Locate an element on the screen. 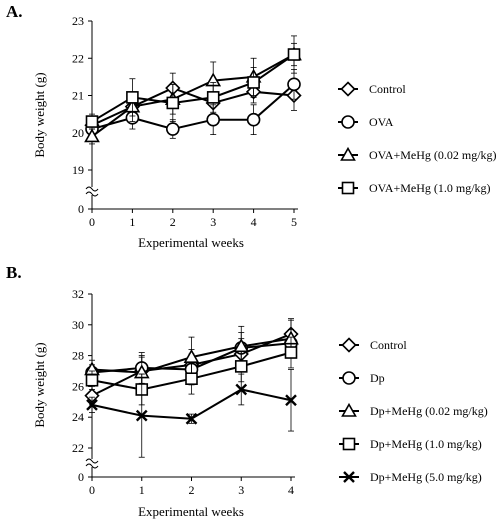 The height and width of the screenshot is (523, 504). y-tick-label: 19 is located at coordinates (78, 170).